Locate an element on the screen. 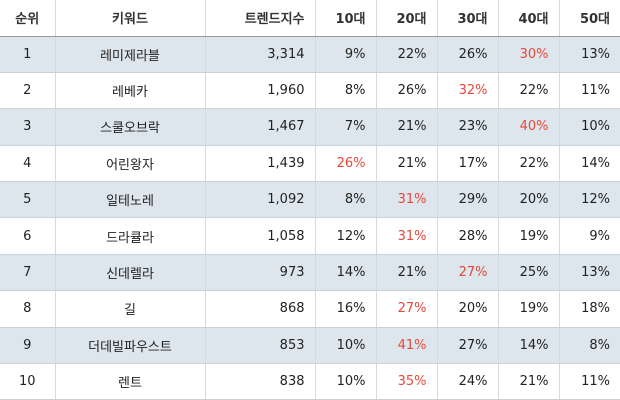 Image resolution: width=620 pixels, height=400 pixels. cell-score: 1,439 is located at coordinates (260, 164).